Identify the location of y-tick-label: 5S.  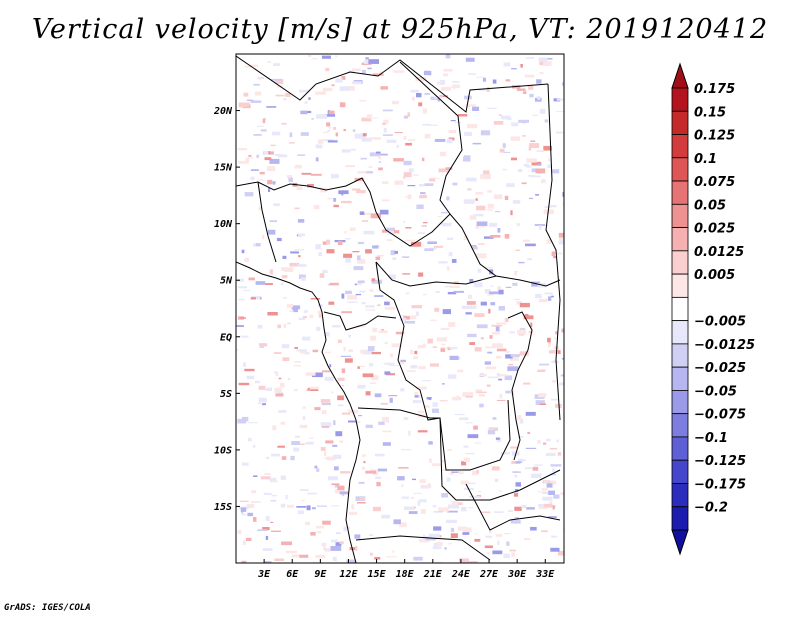
(226, 394).